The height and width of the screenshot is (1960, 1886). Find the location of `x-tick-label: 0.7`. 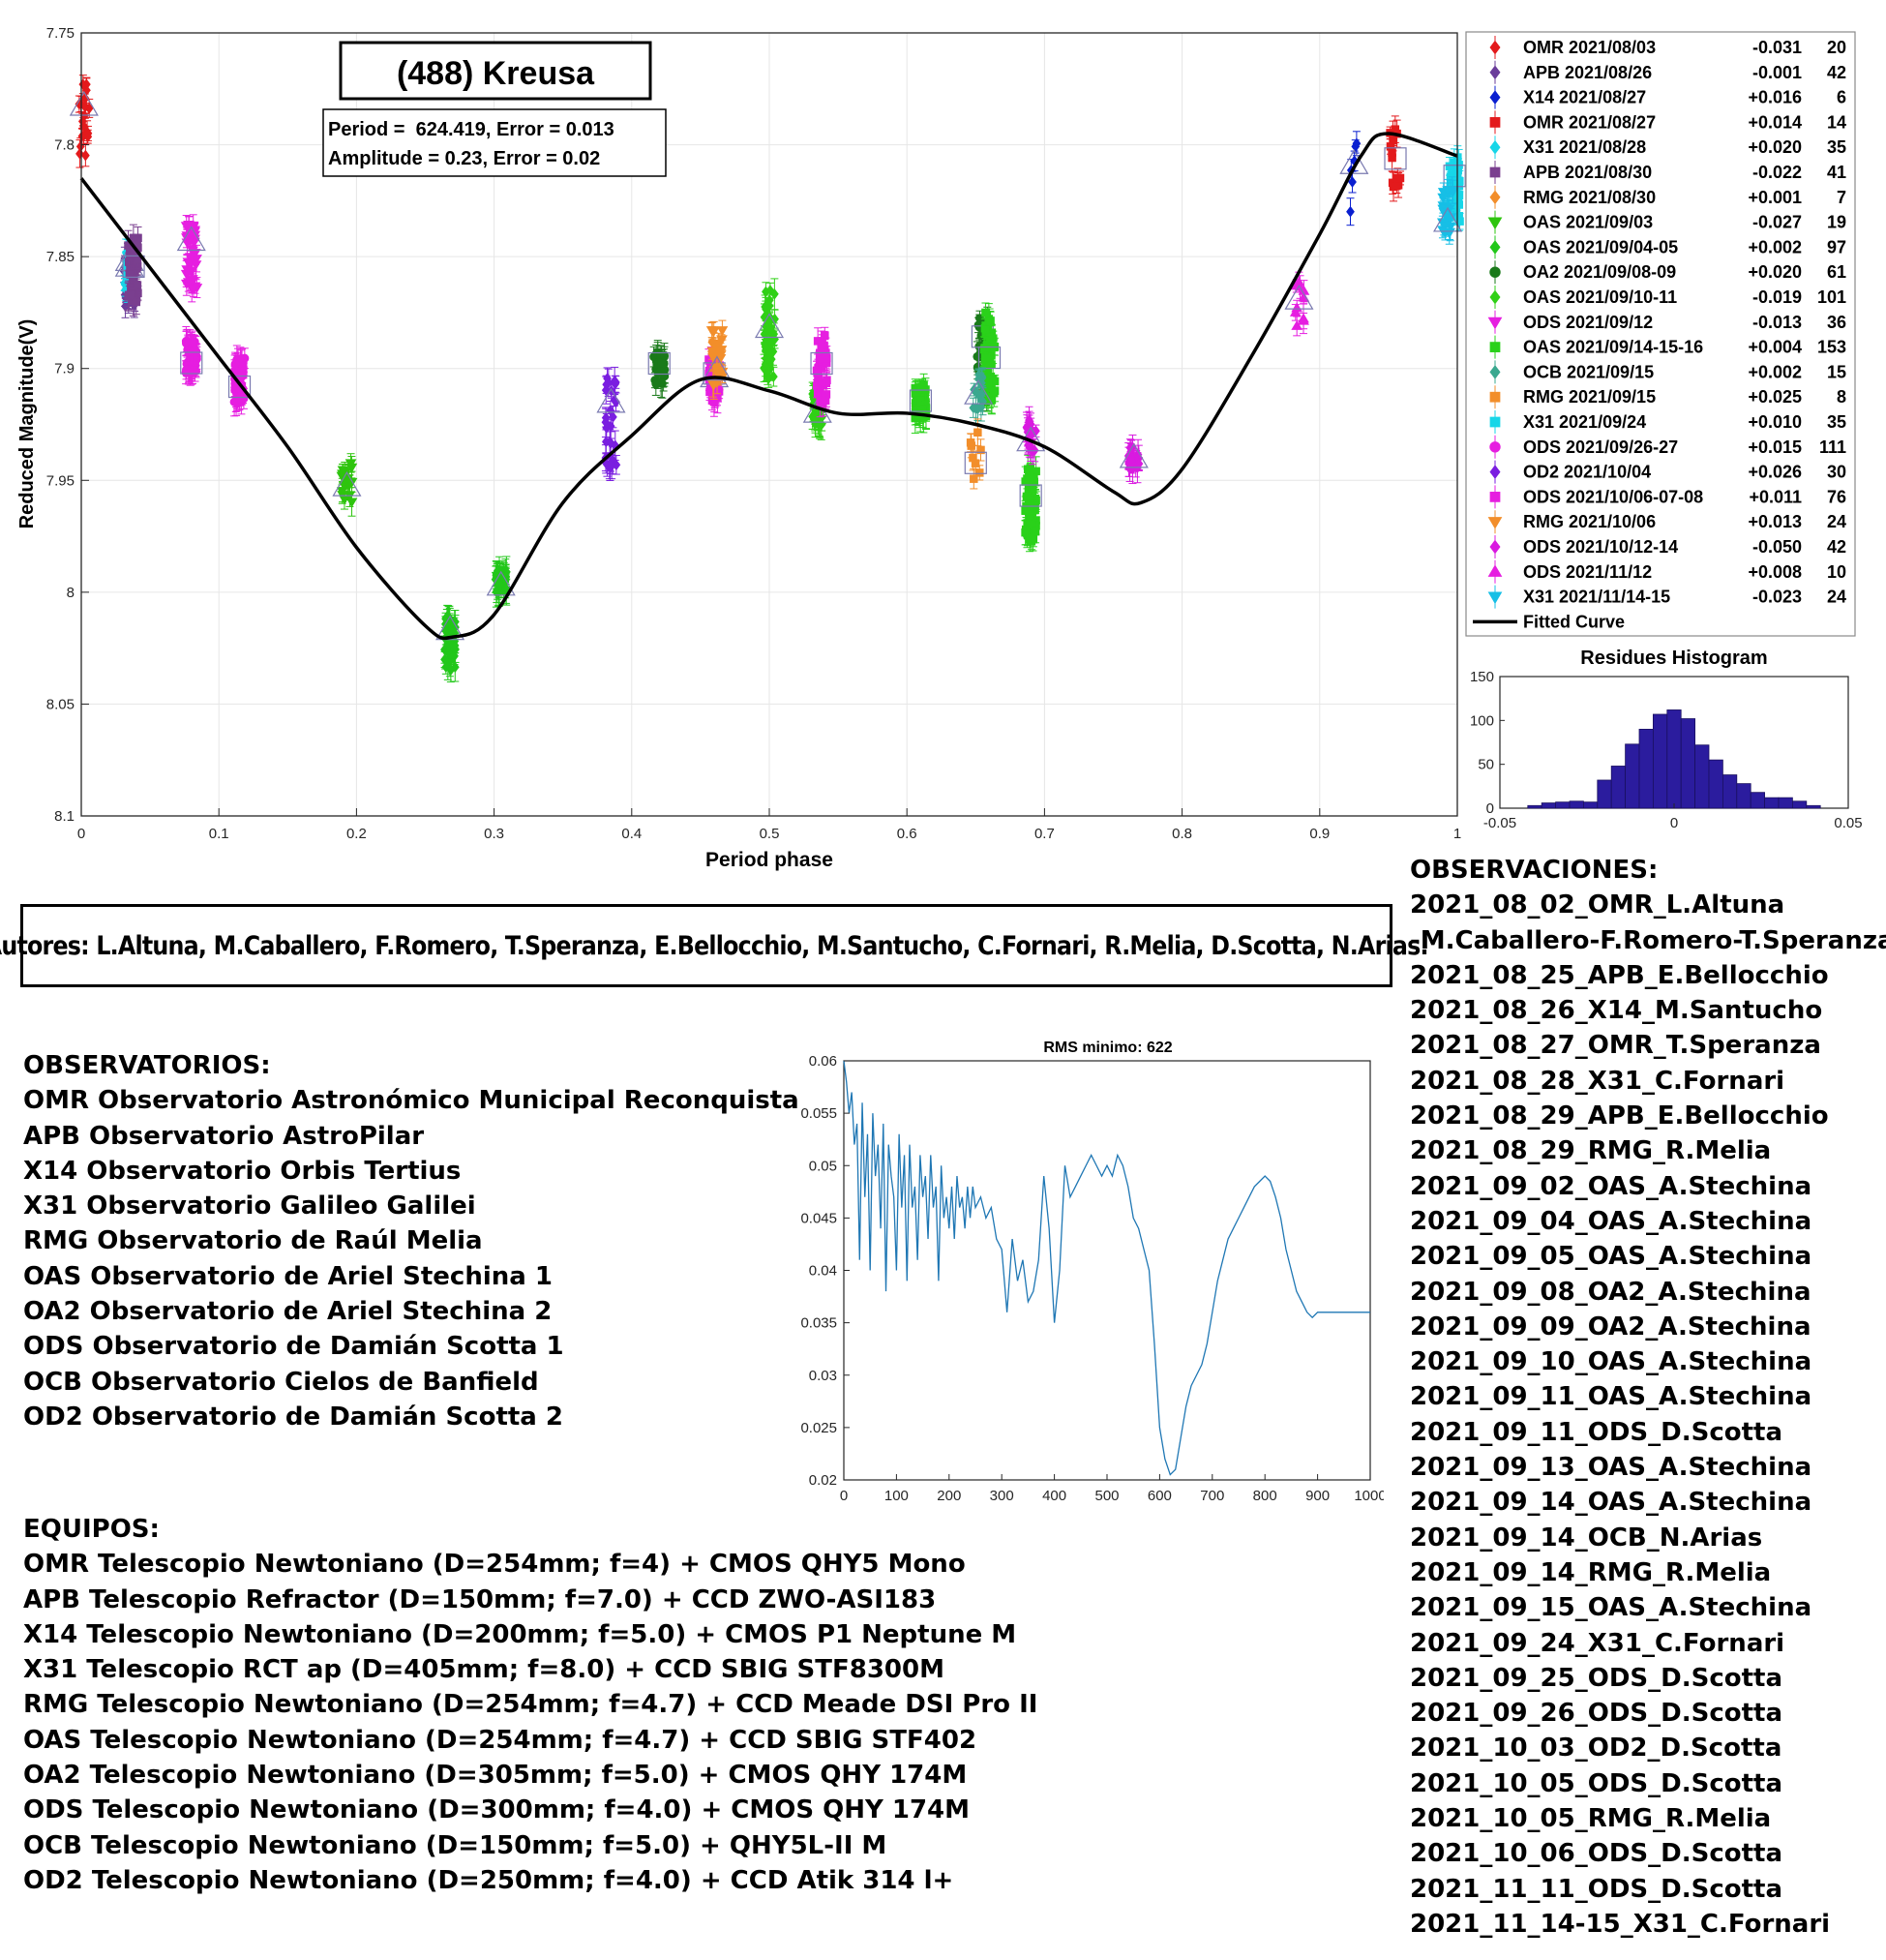

x-tick-label: 0.7 is located at coordinates (1045, 834).